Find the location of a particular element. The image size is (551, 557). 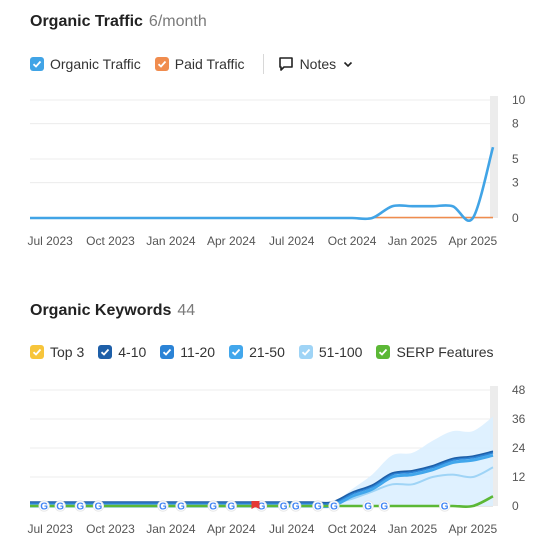

y-tick-label: 5 is located at coordinates (515, 159).